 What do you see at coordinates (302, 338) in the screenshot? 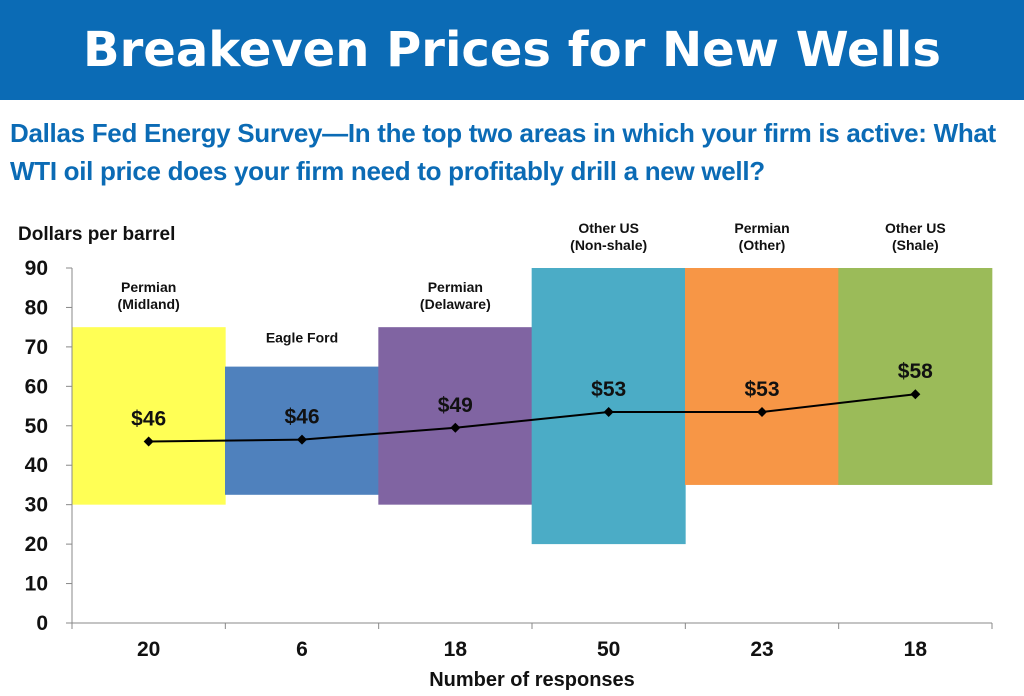
I see `category-label: Eagle Ford` at bounding box center [302, 338].